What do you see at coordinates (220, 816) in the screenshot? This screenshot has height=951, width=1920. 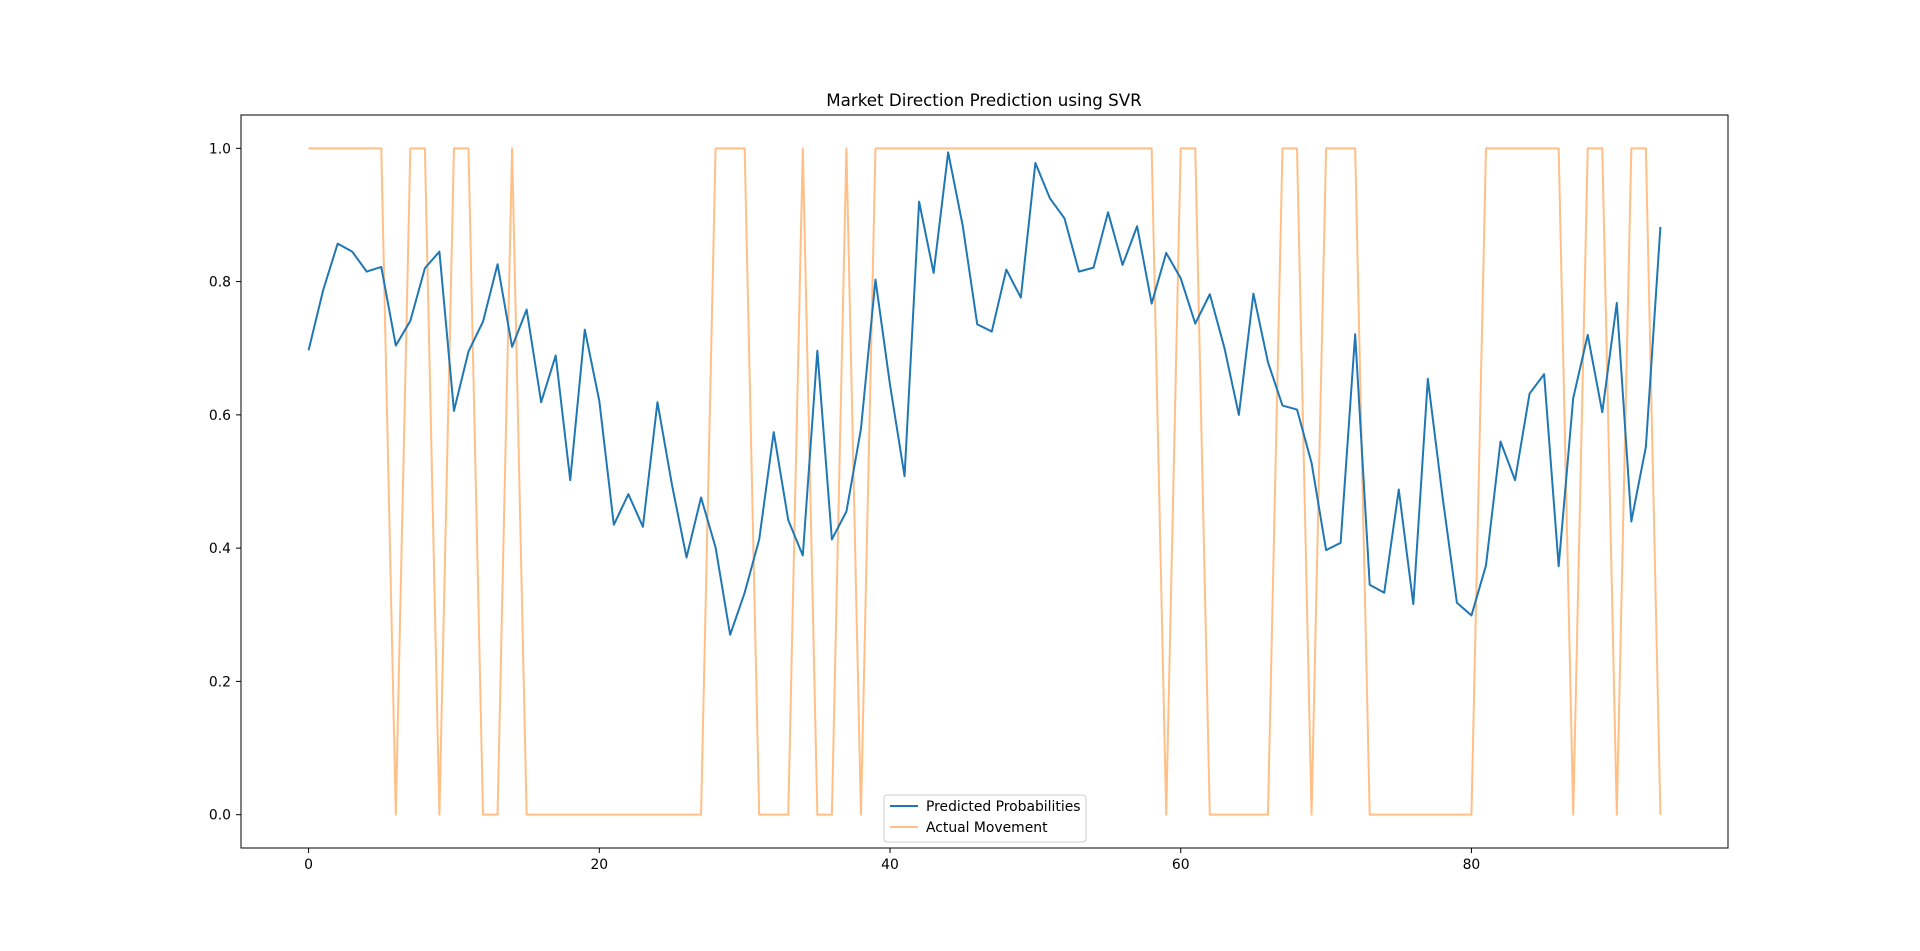 I see `y-tick-label: 0.0` at bounding box center [220, 816].